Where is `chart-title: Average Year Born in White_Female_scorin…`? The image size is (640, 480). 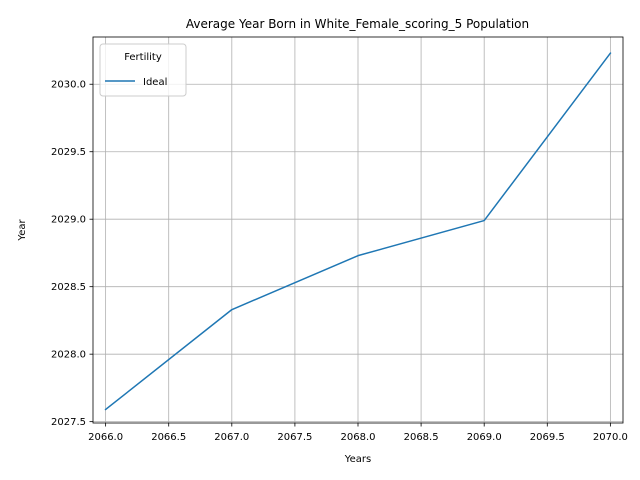 chart-title: Average Year Born in White_Female_scorin… is located at coordinates (357, 24).